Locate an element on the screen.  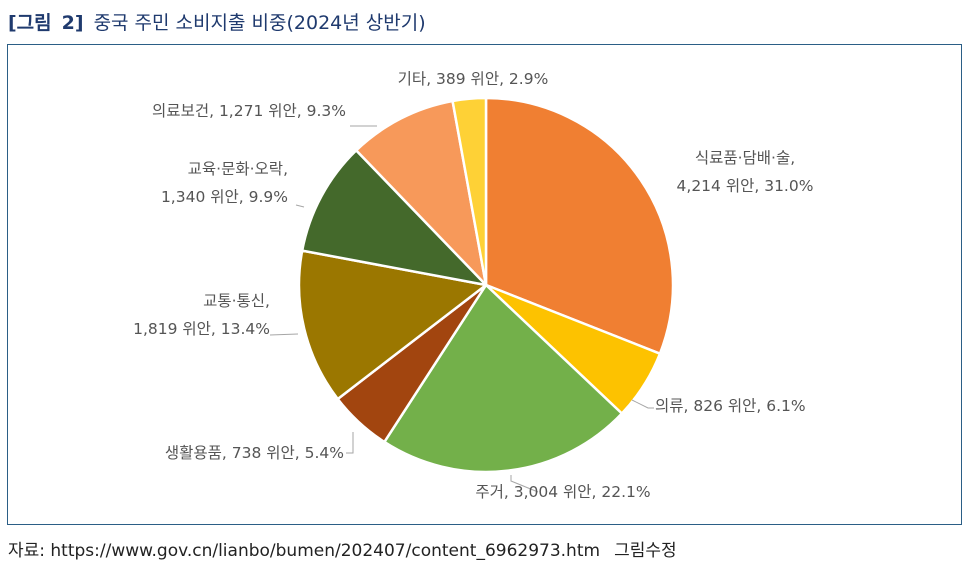
data-label-4: 생활용품, 738 위안, 5.4% is located at coordinates (254, 453).